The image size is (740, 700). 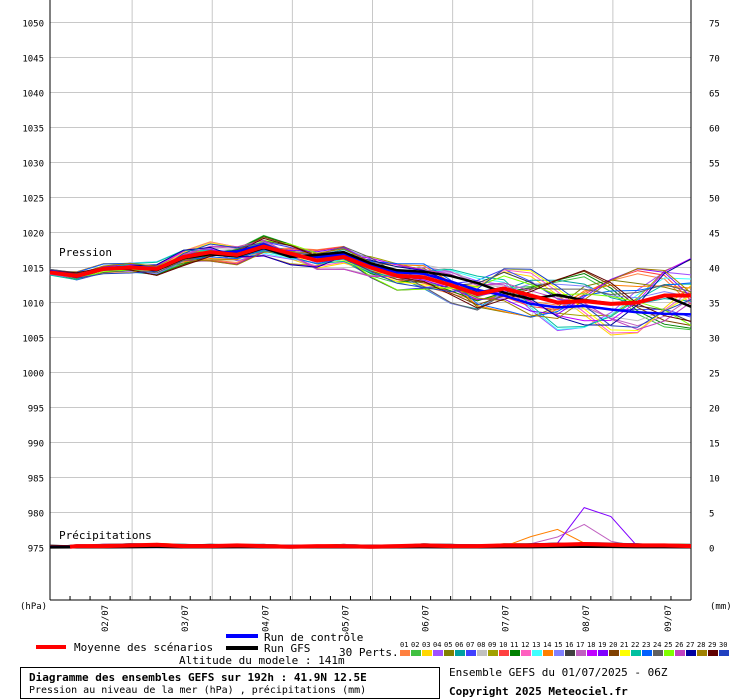 What do you see at coordinates (105, 535) in the screenshot?
I see `precip-annotation: Précipitations` at bounding box center [105, 535].